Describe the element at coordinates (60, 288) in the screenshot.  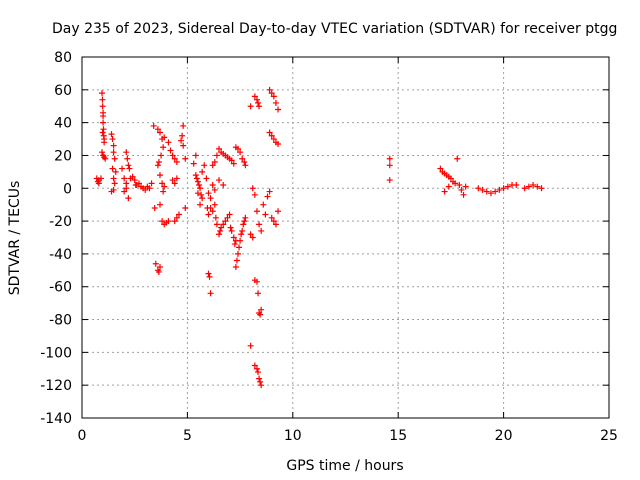
I see `y-tick-label: -60` at that location.